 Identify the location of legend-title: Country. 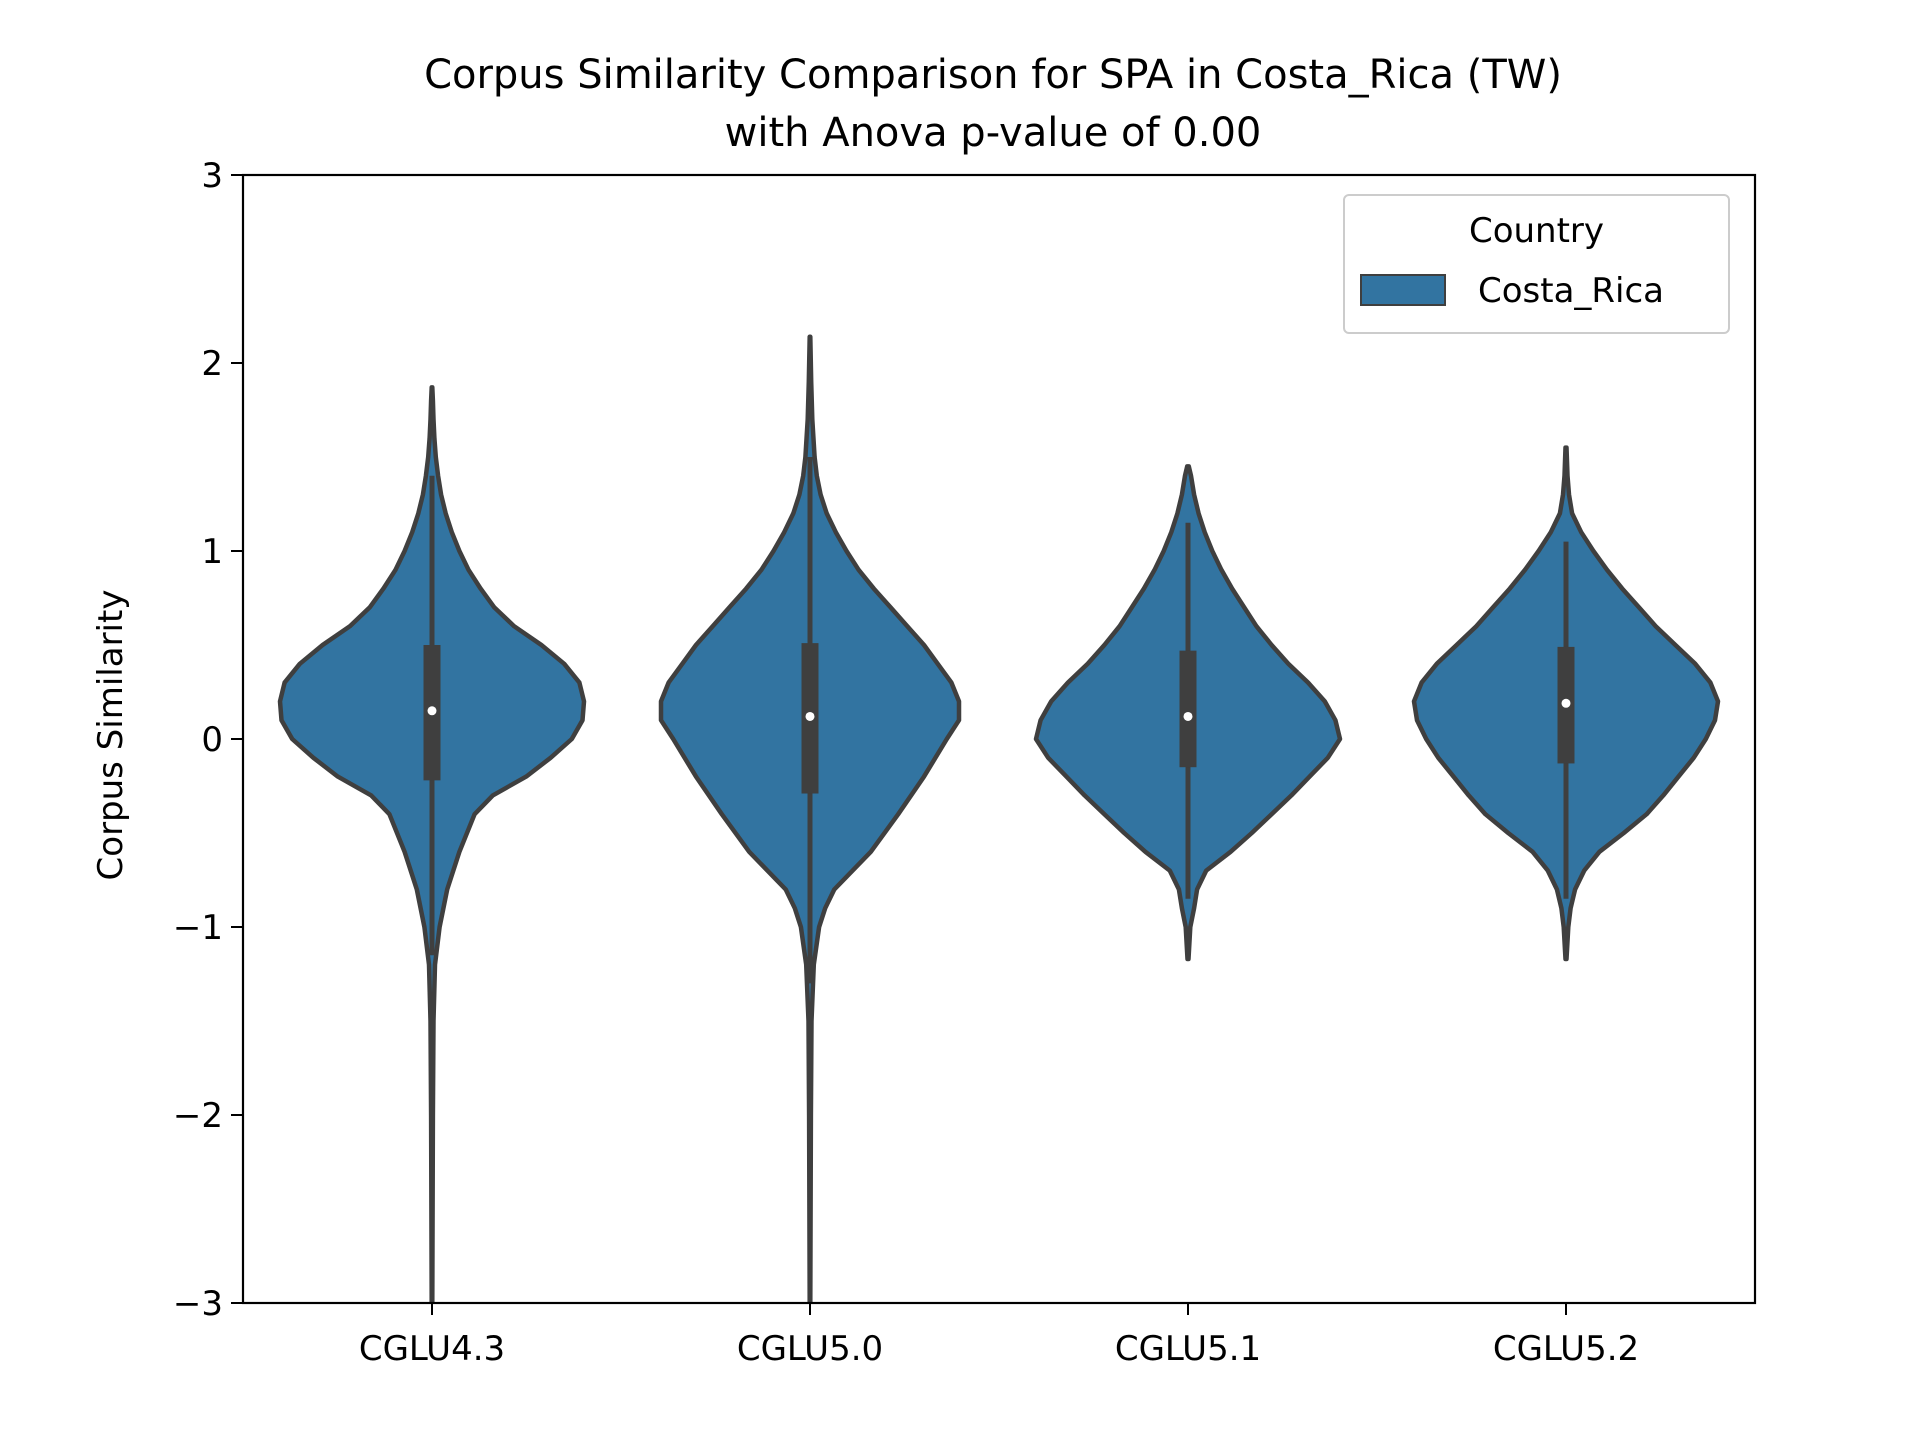
(1536, 231).